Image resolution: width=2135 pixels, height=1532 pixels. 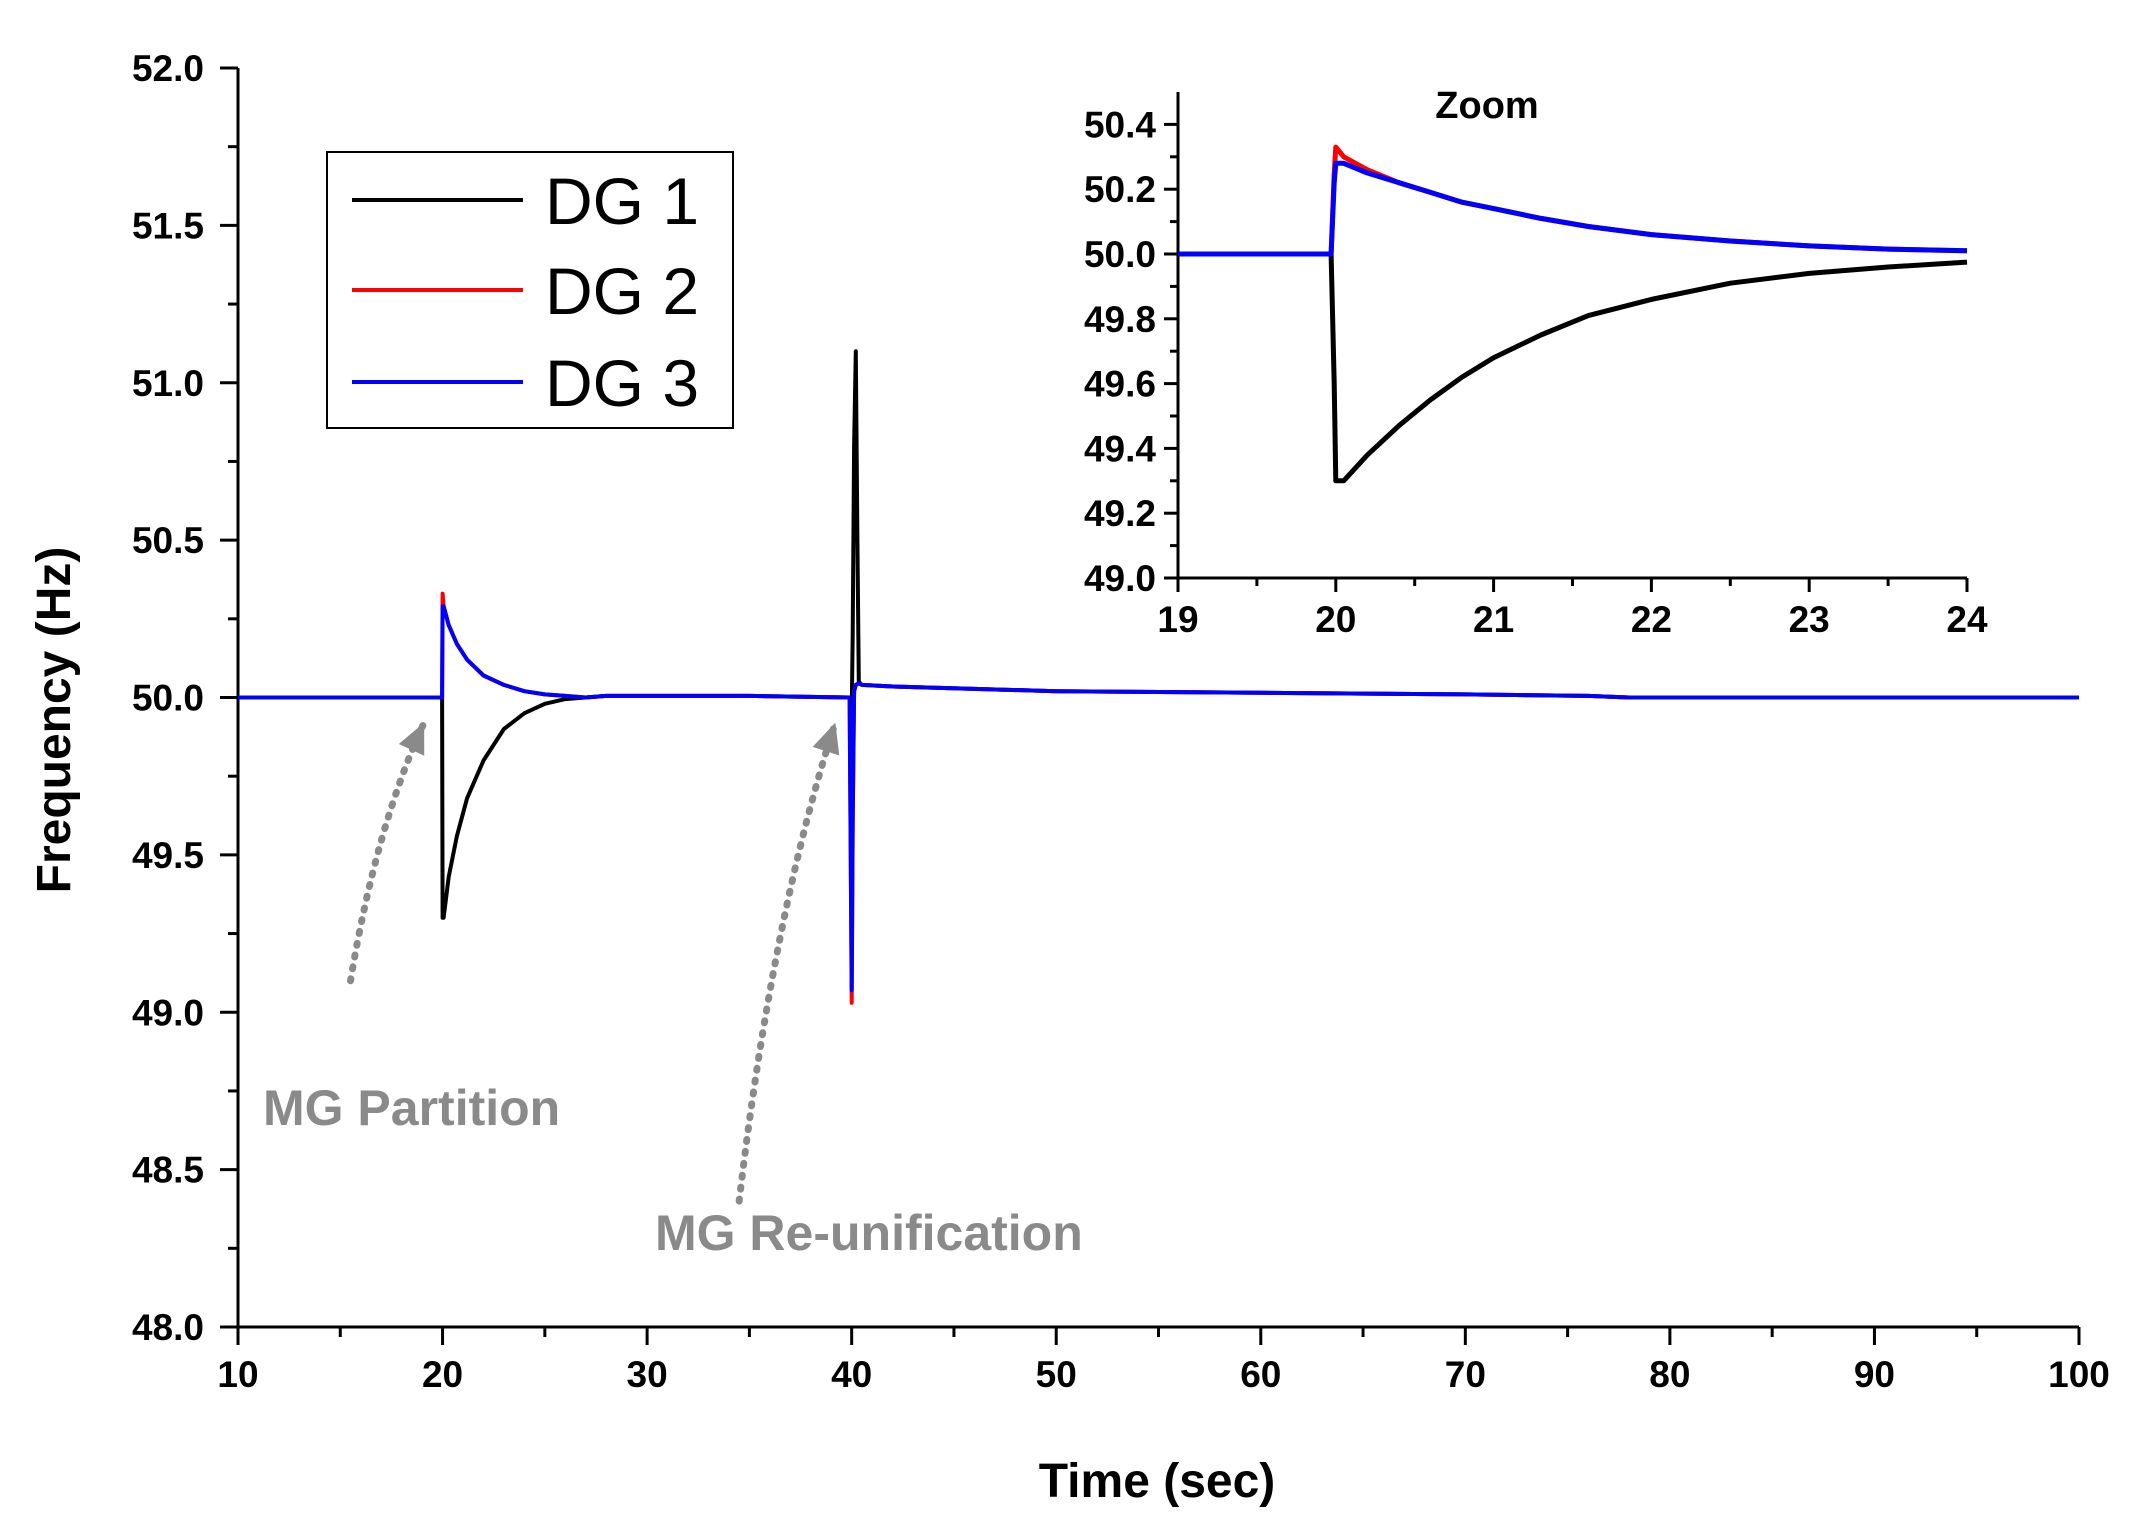 What do you see at coordinates (1120, 448) in the screenshot?
I see `inset-y-tick-label: 49.4` at bounding box center [1120, 448].